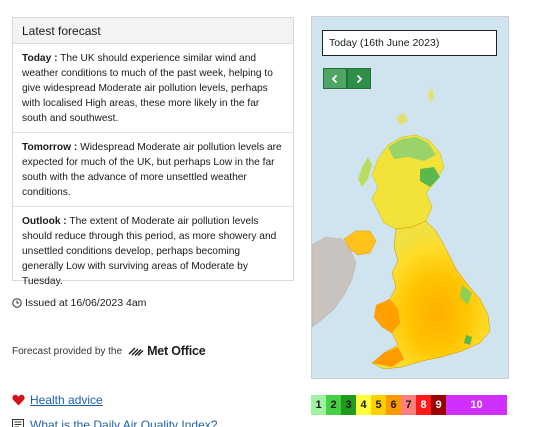  What do you see at coordinates (334, 282) in the screenshot?
I see `ireland-landmass` at bounding box center [334, 282].